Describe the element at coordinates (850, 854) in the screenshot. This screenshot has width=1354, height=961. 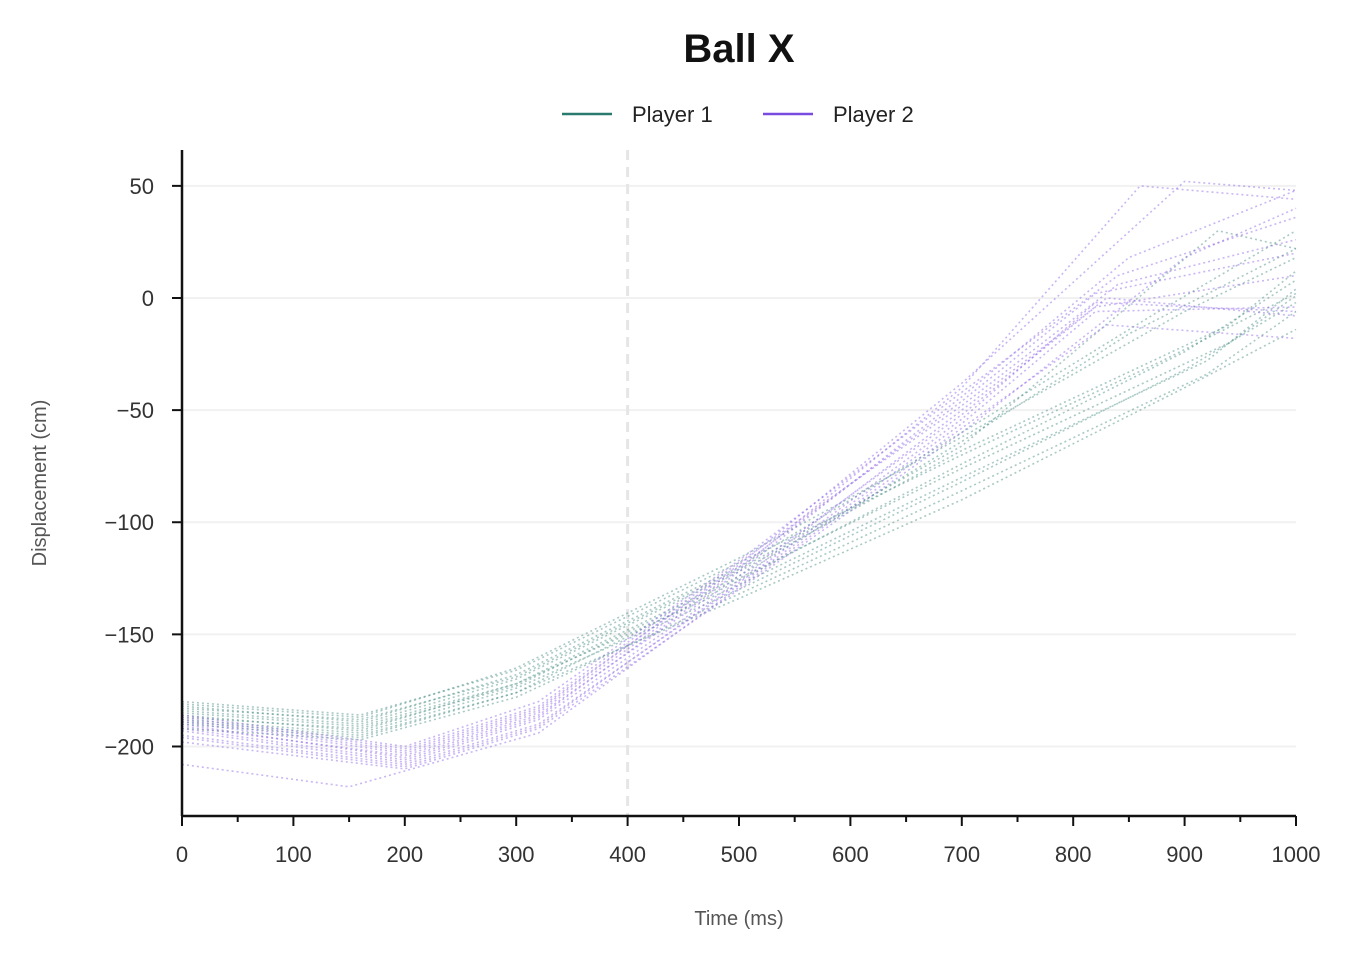
I see `x-tick-label: 600` at that location.